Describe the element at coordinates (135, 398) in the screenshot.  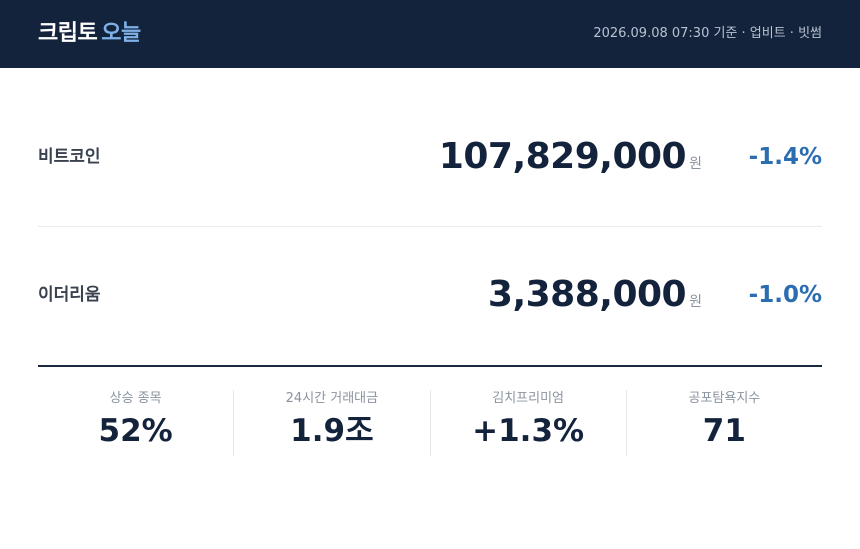
I see `stat-label: 상승 종목` at that location.